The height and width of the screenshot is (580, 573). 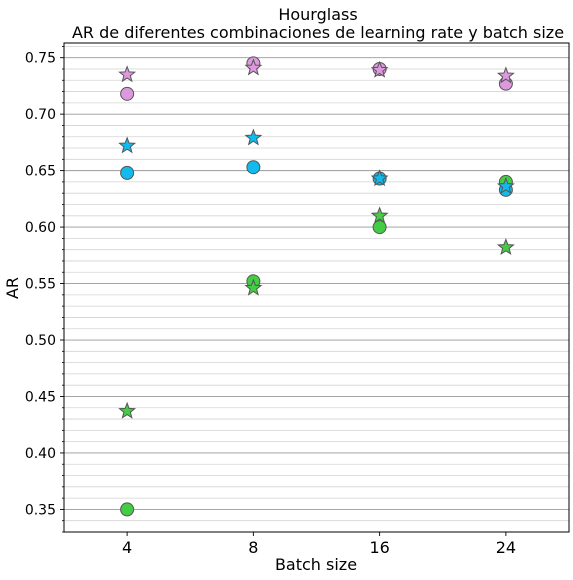 I want to click on y-tick-label: 0.40, so click(x=40, y=454).